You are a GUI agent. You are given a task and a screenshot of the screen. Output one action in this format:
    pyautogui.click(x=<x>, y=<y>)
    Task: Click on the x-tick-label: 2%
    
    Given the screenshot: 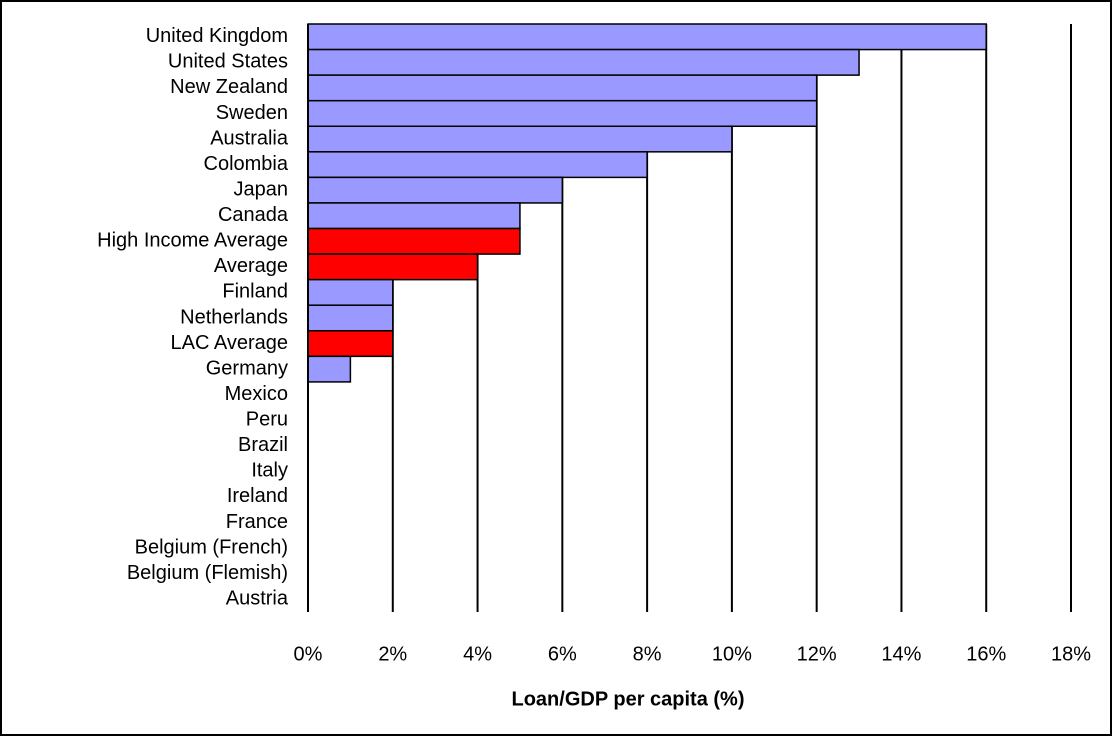 What is the action you would take?
    pyautogui.click(x=392, y=654)
    